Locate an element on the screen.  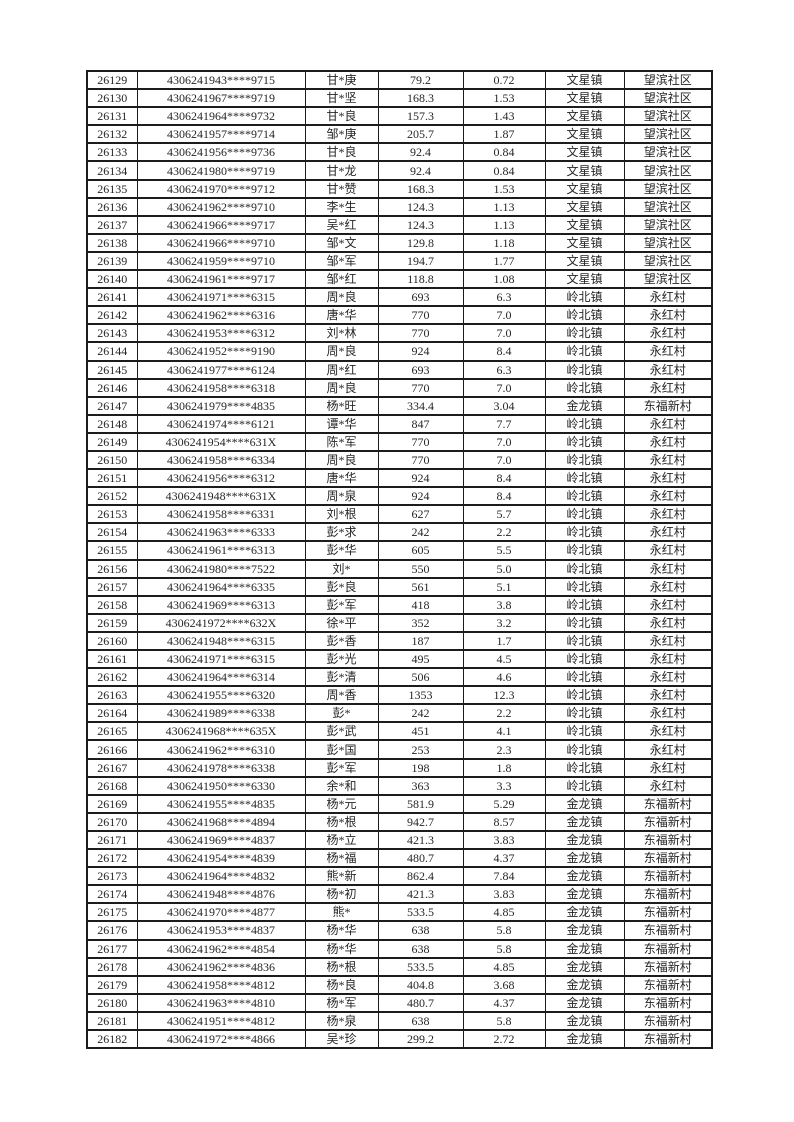
cell-serial-number: 26132 is located at coordinates (112, 134).